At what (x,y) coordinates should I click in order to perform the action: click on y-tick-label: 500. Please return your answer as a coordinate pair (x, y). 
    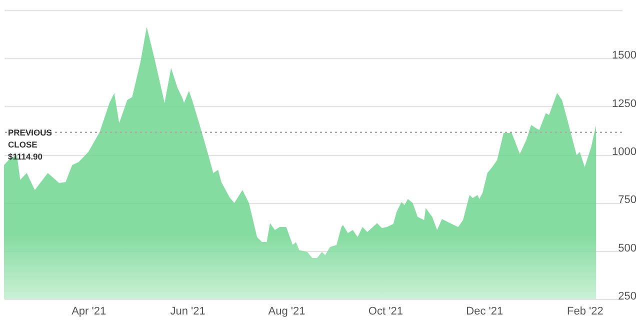
    Looking at the image, I should click on (627, 248).